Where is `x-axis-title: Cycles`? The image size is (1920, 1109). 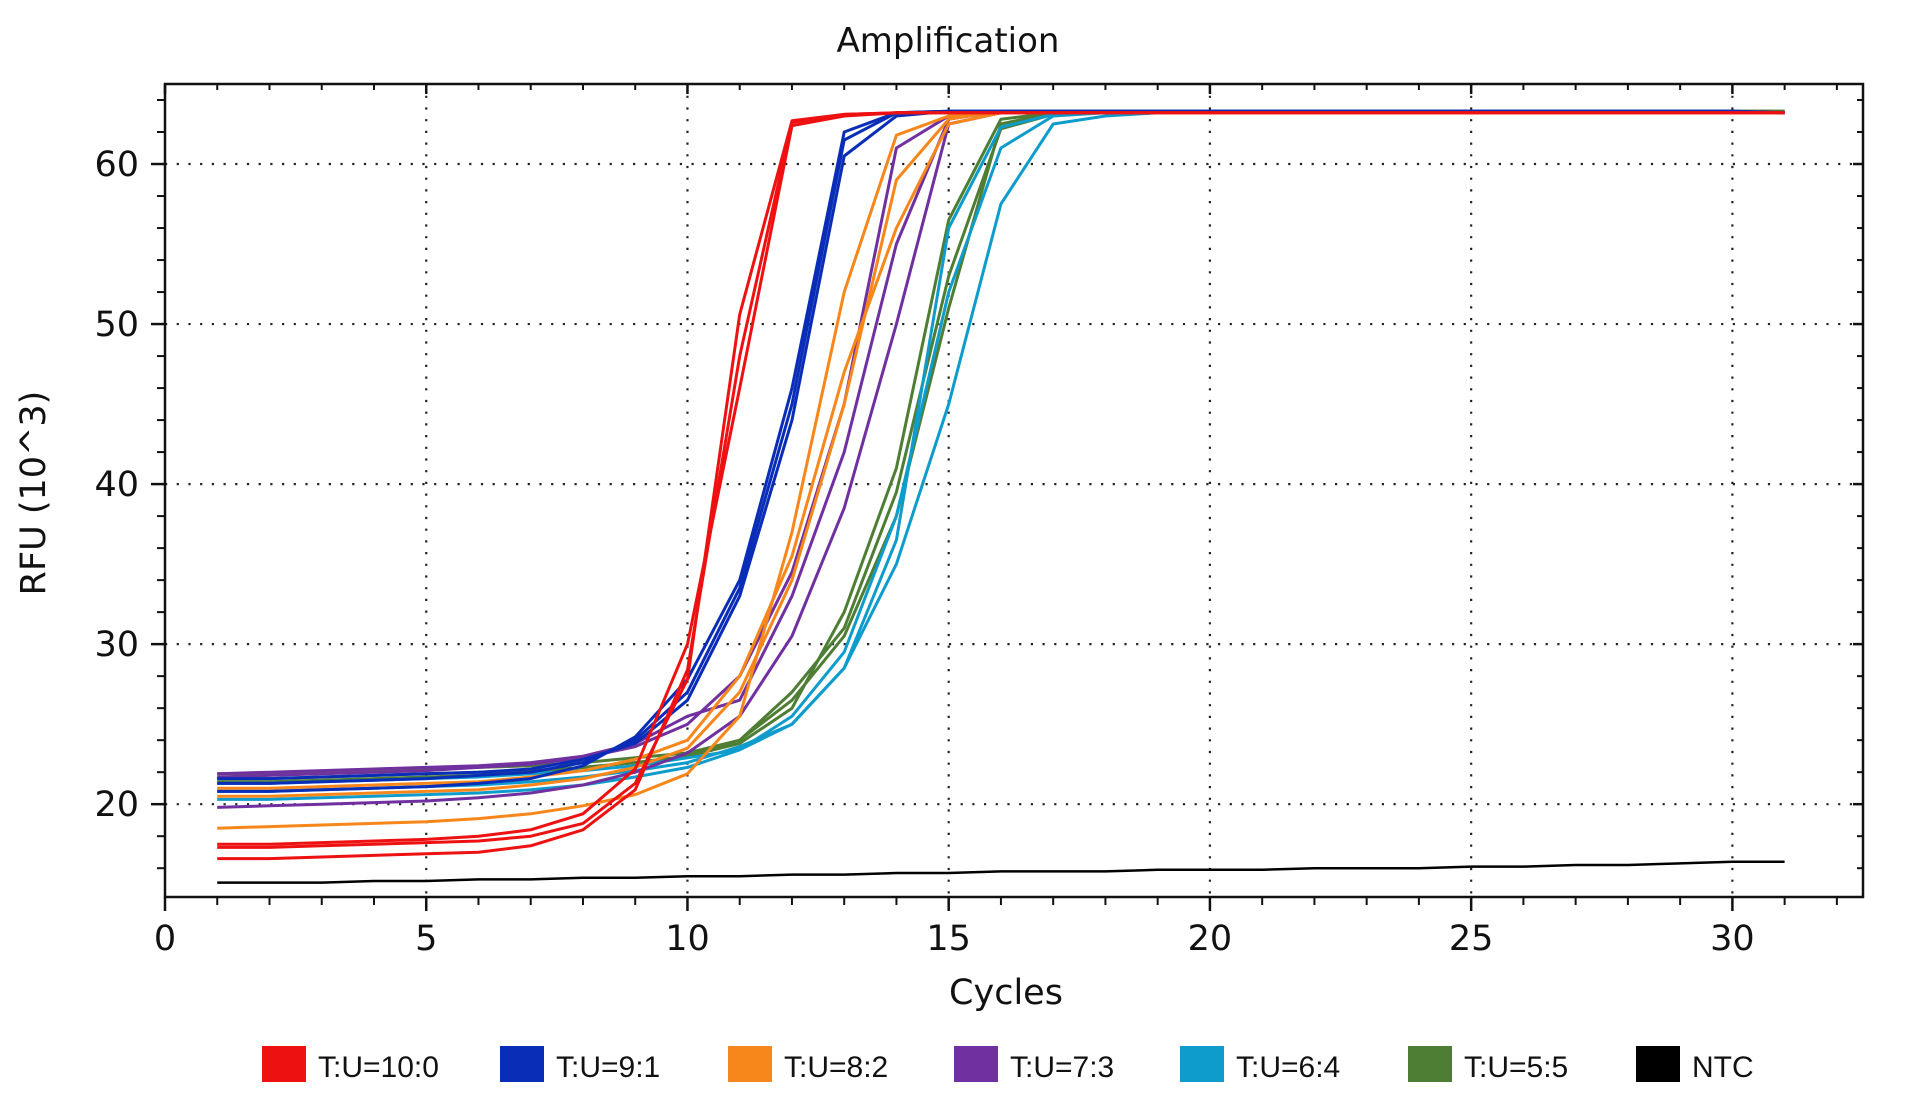 x-axis-title: Cycles is located at coordinates (1006, 993).